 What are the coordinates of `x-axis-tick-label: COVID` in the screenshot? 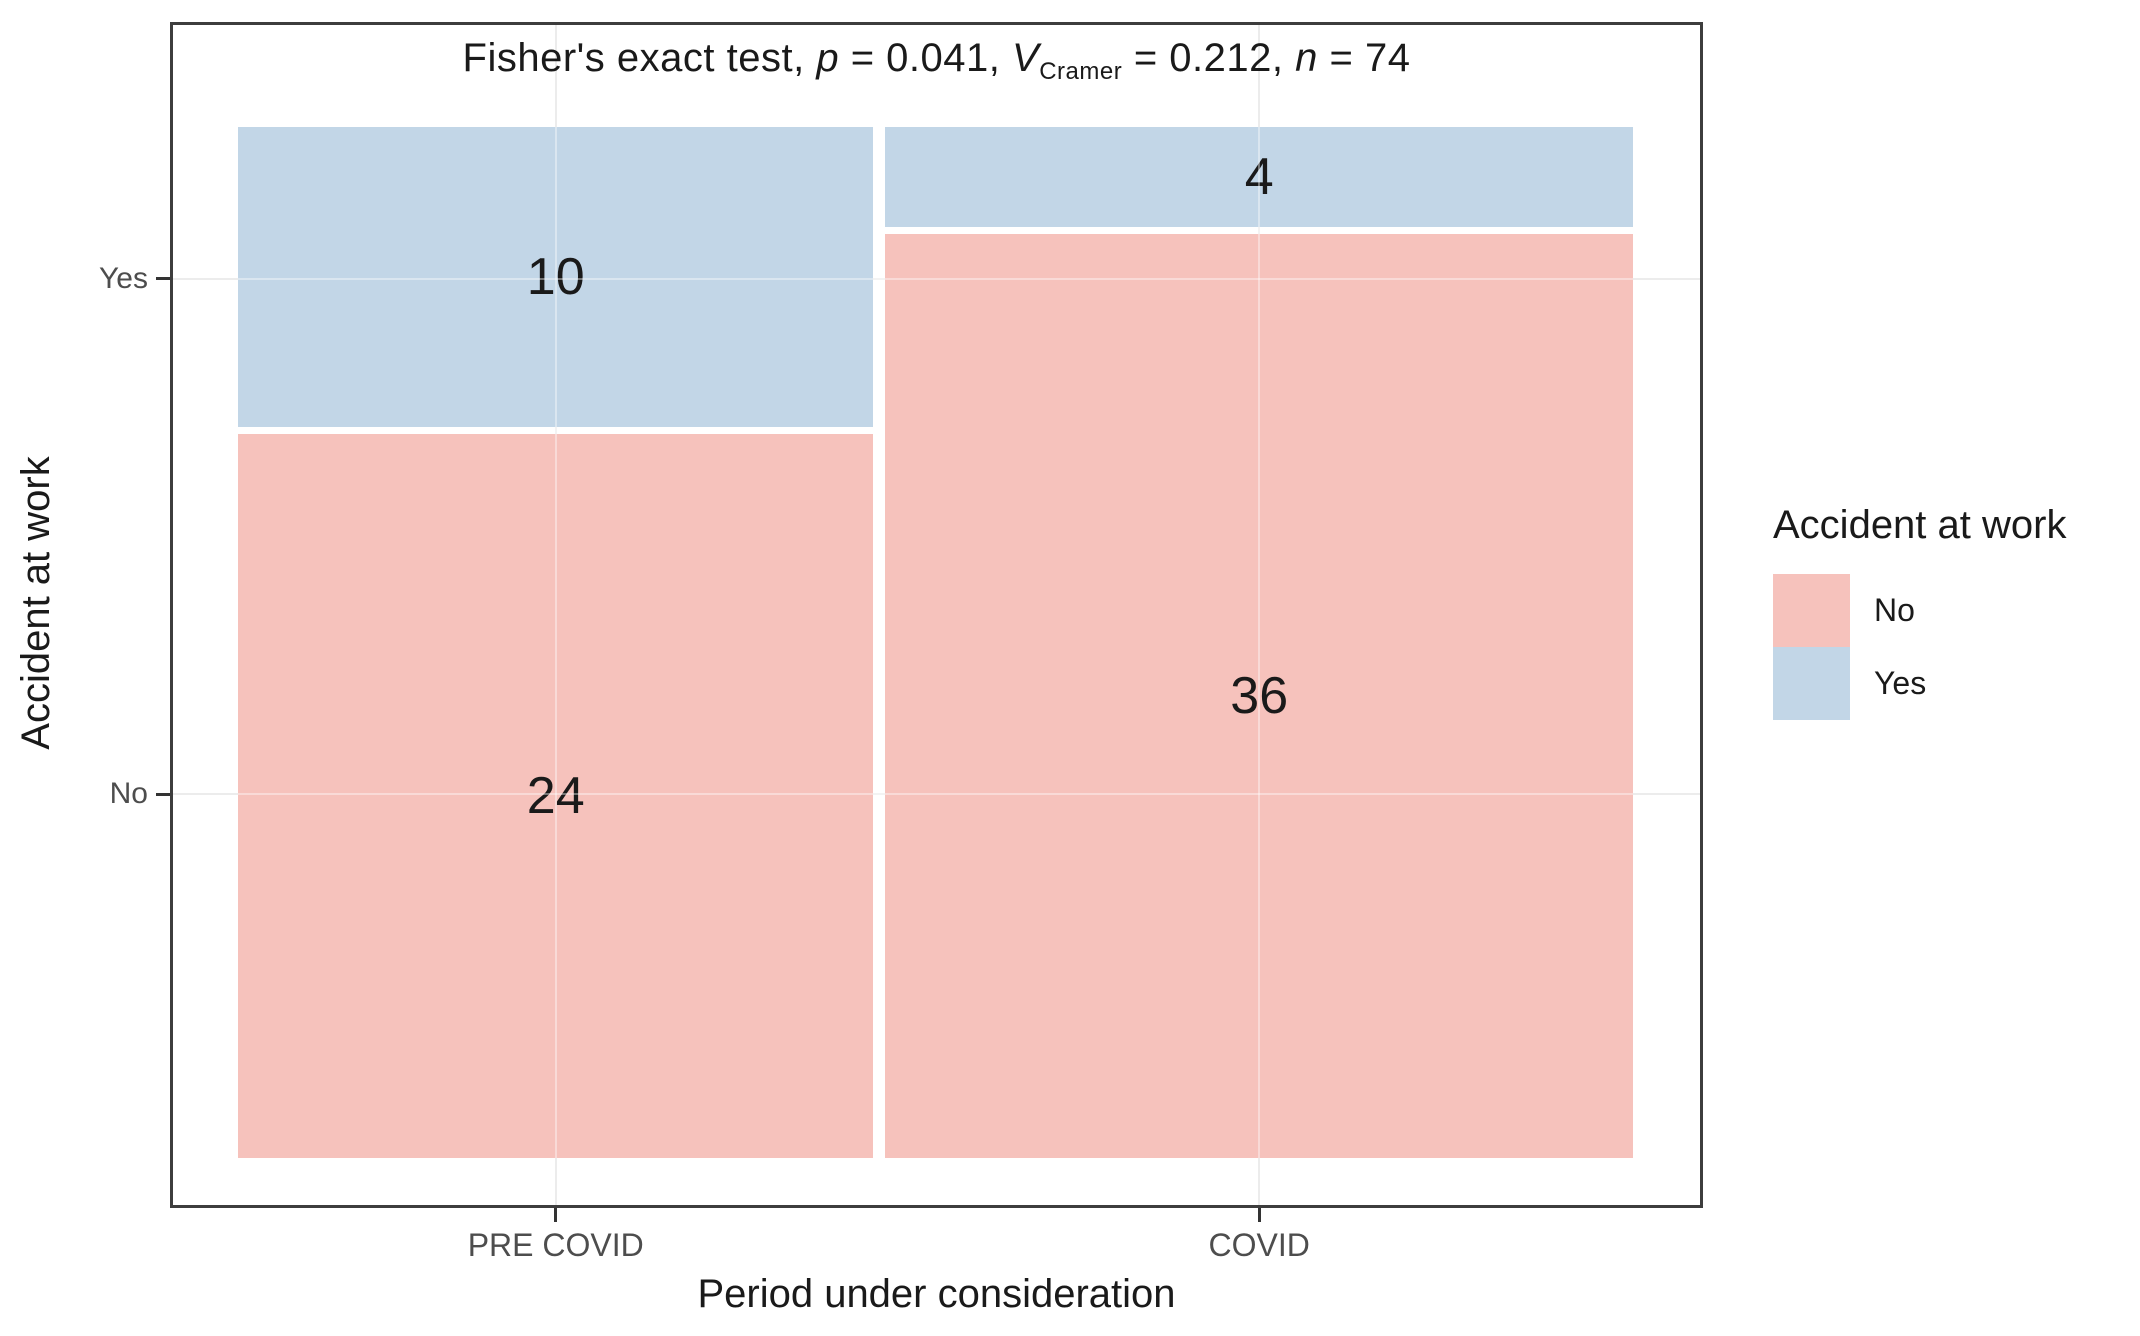 It's located at (1259, 1245).